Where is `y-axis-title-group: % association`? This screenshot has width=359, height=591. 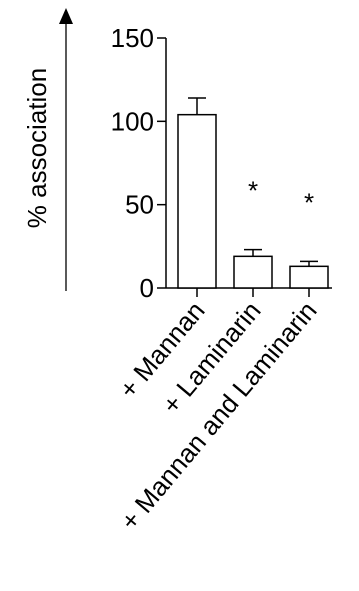 y-axis-title-group: % association is located at coordinates (47, 149).